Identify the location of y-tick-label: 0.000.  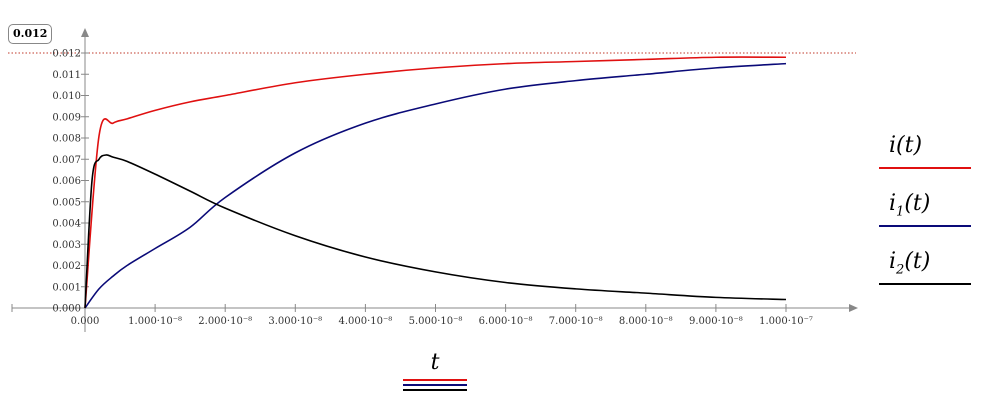
(66, 309).